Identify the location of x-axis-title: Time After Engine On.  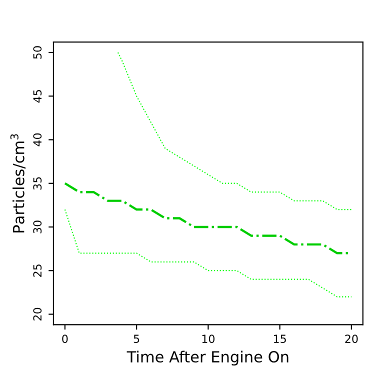
(207, 358).